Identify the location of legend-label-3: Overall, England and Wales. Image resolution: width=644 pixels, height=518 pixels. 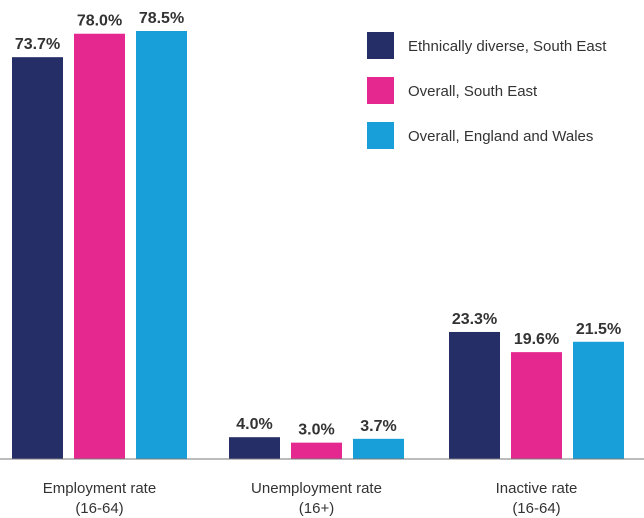
(500, 136).